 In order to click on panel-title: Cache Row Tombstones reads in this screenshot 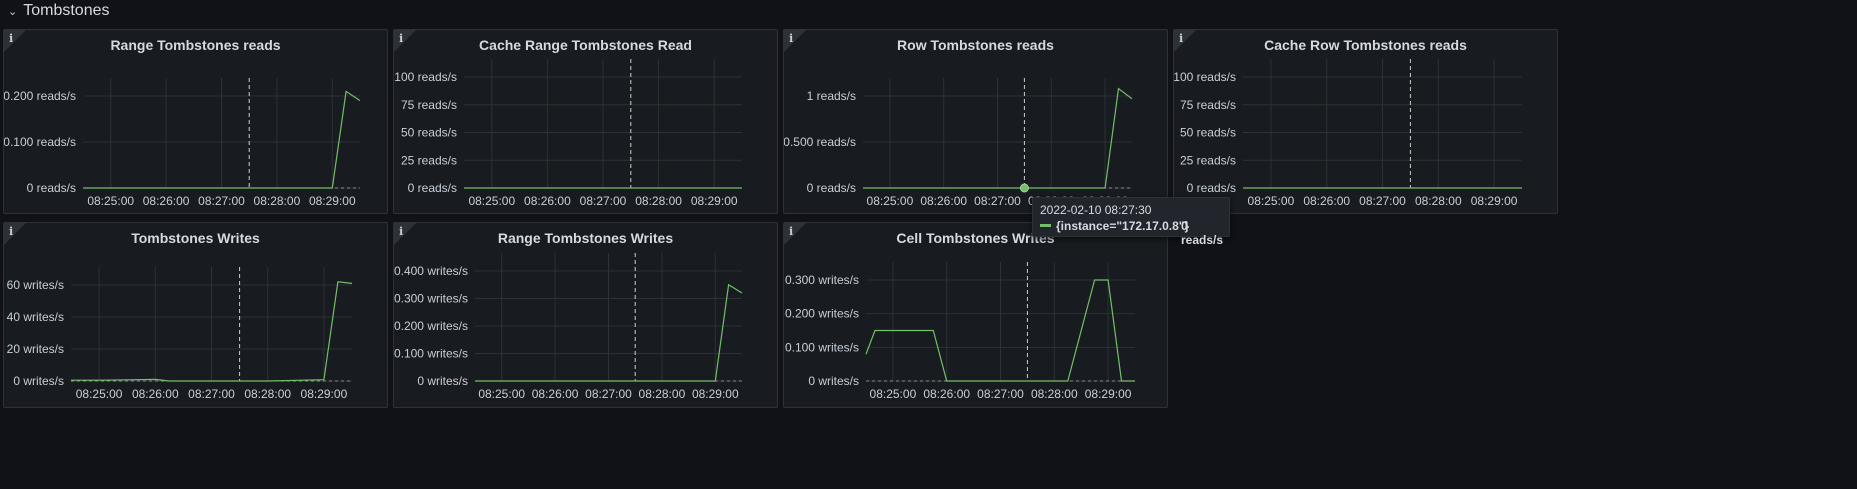, I will do `click(1365, 45)`.